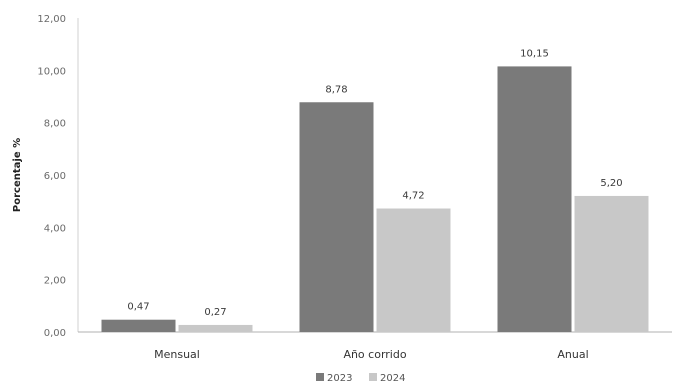  What do you see at coordinates (55, 124) in the screenshot?
I see `y-tick-label: 8,00` at bounding box center [55, 124].